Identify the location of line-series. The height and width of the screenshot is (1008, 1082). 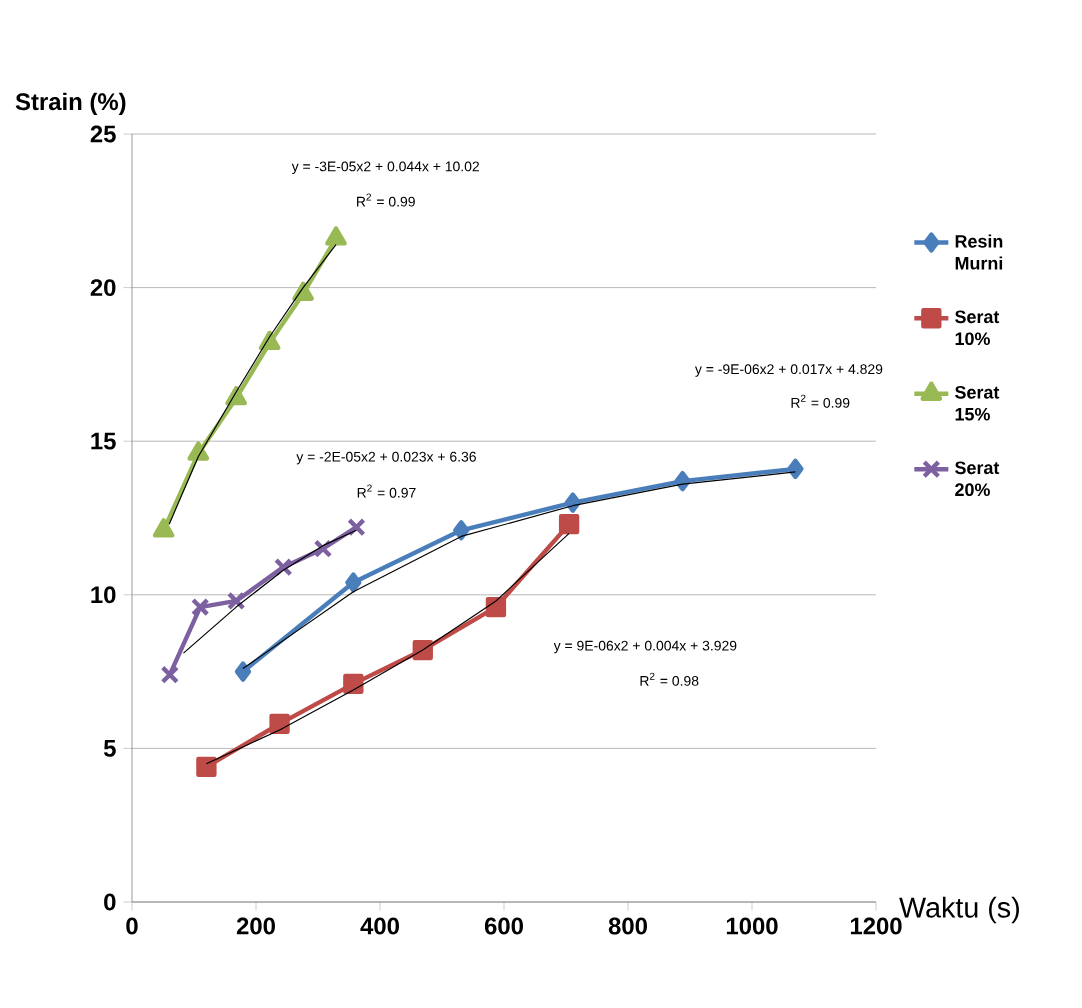
(270, 591).